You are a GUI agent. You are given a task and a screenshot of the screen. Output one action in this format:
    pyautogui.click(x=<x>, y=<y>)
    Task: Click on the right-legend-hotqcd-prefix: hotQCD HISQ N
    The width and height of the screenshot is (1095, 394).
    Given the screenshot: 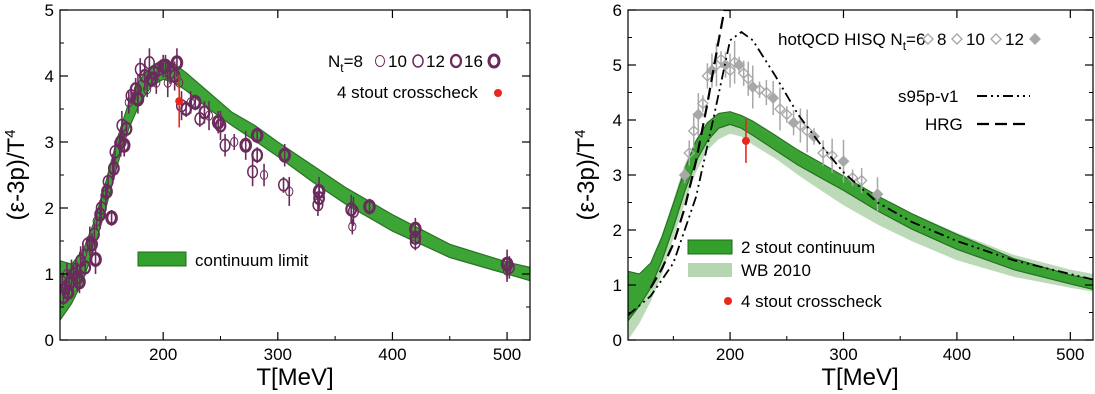 What is the action you would take?
    pyautogui.click(x=840, y=39)
    